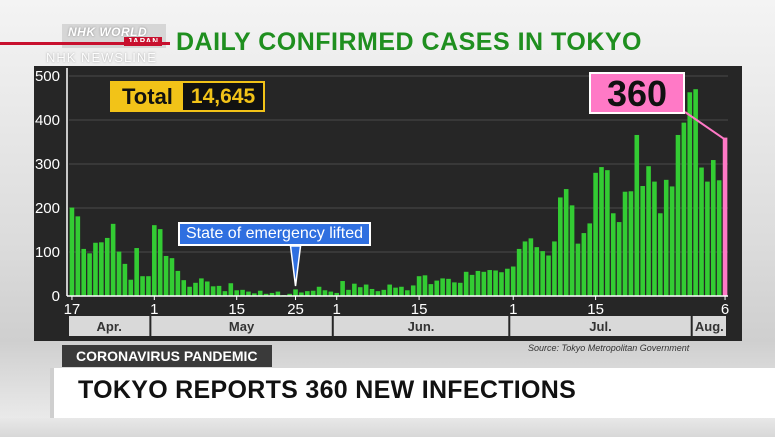  I want to click on callout-connector, so click(705, 126).